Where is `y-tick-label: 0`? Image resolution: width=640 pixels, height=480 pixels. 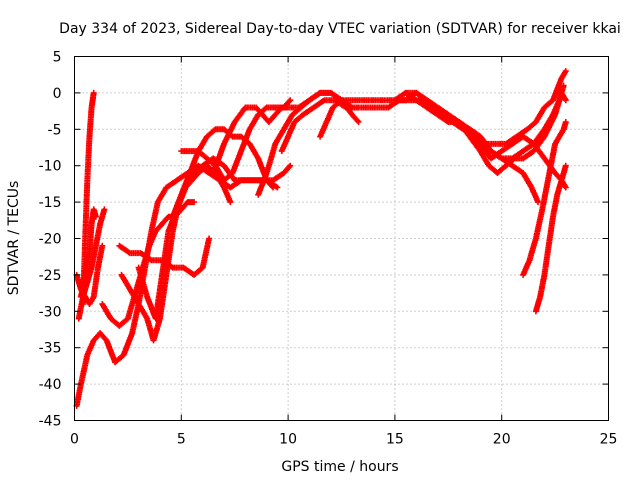 y-tick-label: 0 is located at coordinates (57, 94).